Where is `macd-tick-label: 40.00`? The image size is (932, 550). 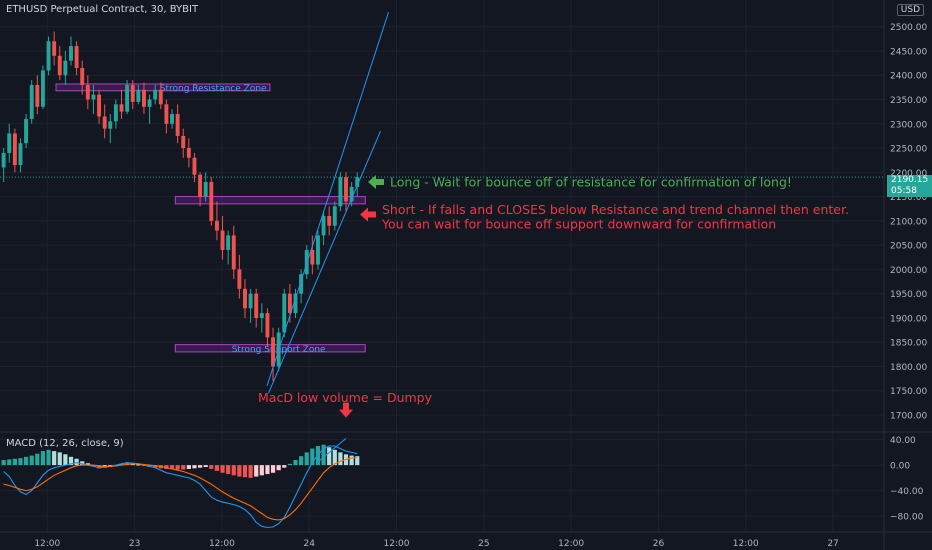
macd-tick-label: 40.00 is located at coordinates (903, 441).